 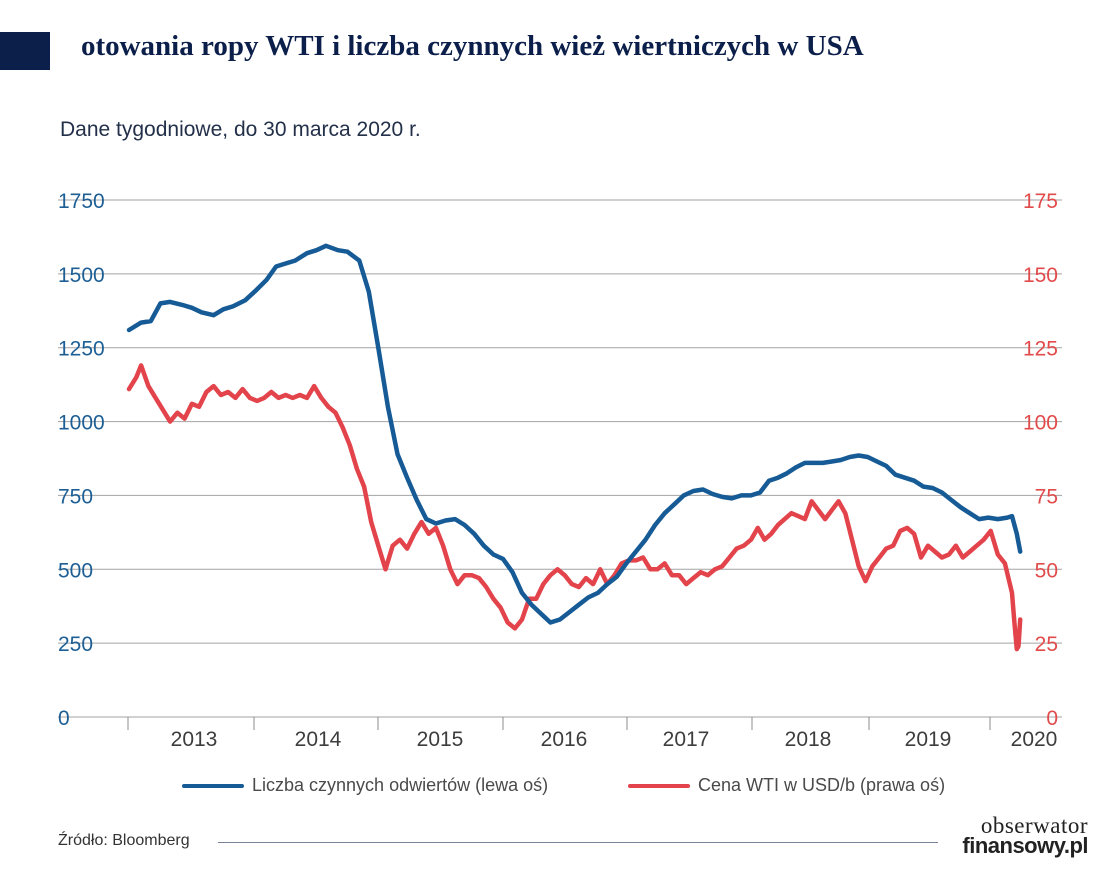 What do you see at coordinates (75, 496) in the screenshot?
I see `y-left-tick-label: 750` at bounding box center [75, 496].